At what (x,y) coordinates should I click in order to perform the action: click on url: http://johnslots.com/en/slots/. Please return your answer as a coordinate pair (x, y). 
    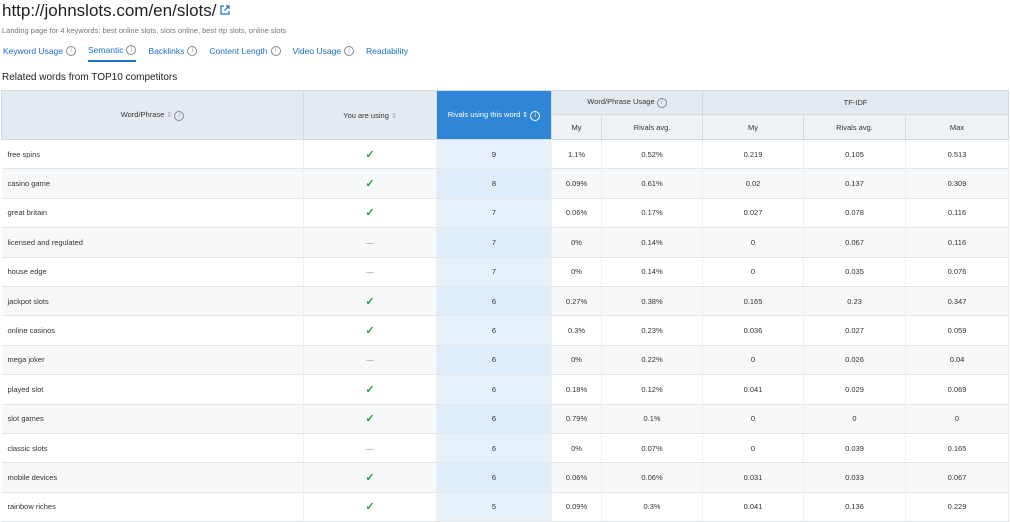
    Looking at the image, I should click on (109, 10).